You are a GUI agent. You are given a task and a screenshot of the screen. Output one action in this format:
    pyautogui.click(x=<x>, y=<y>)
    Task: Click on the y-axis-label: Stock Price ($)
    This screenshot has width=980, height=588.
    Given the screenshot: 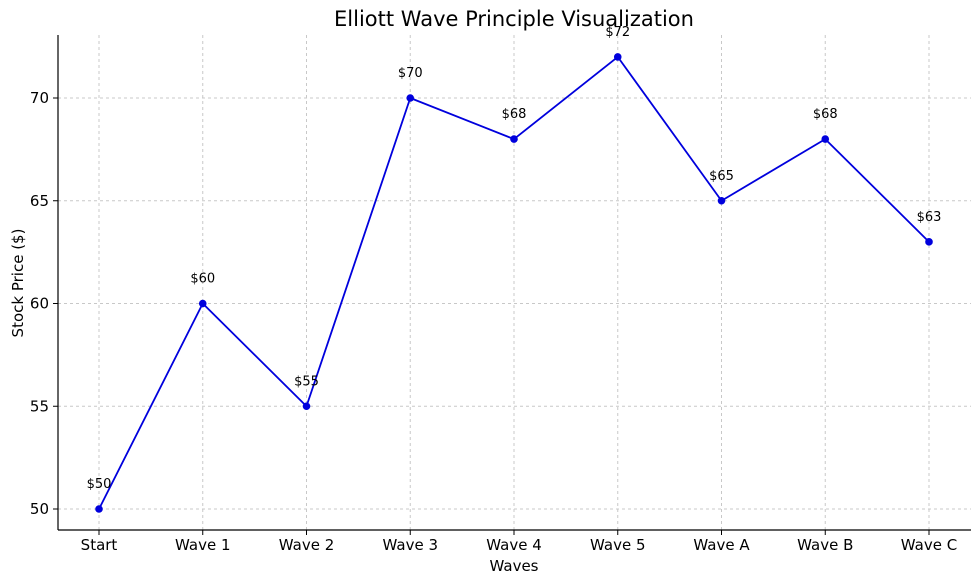 What is the action you would take?
    pyautogui.click(x=18, y=283)
    